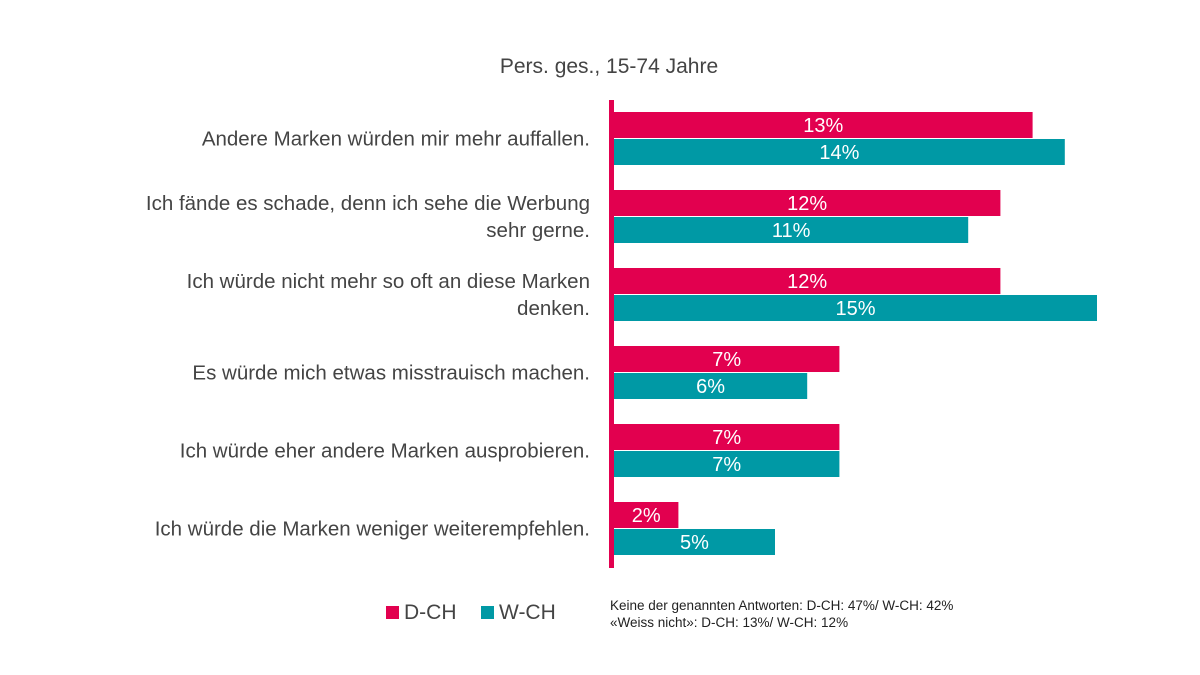 This screenshot has height=675, width=1200. I want to click on bar-value-label: 6%, so click(710, 387).